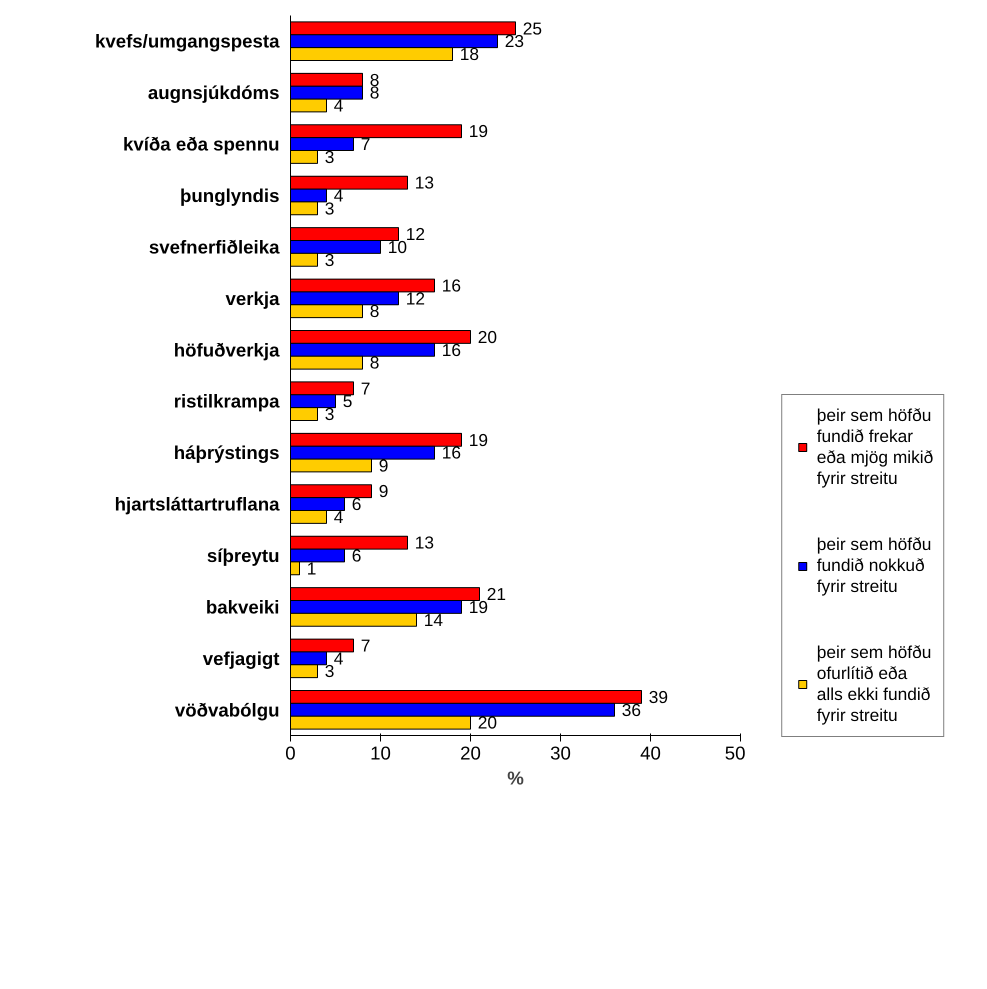 The width and height of the screenshot is (987, 989). What do you see at coordinates (227, 709) in the screenshot?
I see `y-tick-label: vöðvabólgu` at bounding box center [227, 709].